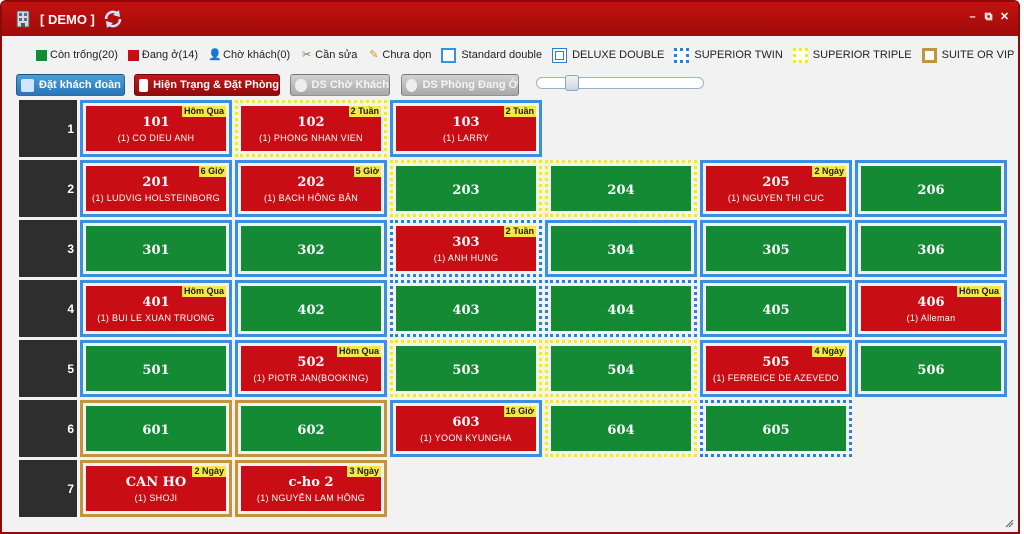 Image resolution: width=1024 pixels, height=534 pixels. Describe the element at coordinates (160, 55) in the screenshot. I see `legend-occupied-label: Đang ở` at that location.